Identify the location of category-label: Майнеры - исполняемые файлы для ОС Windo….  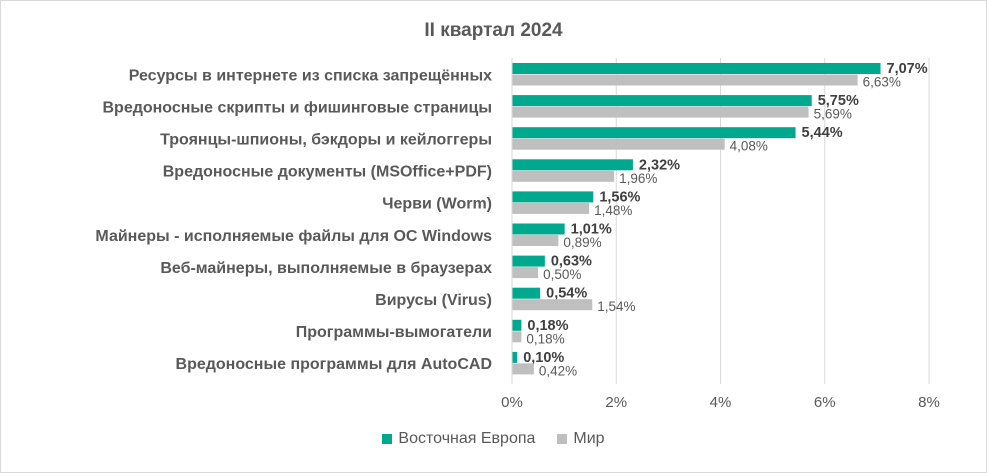
(293, 236).